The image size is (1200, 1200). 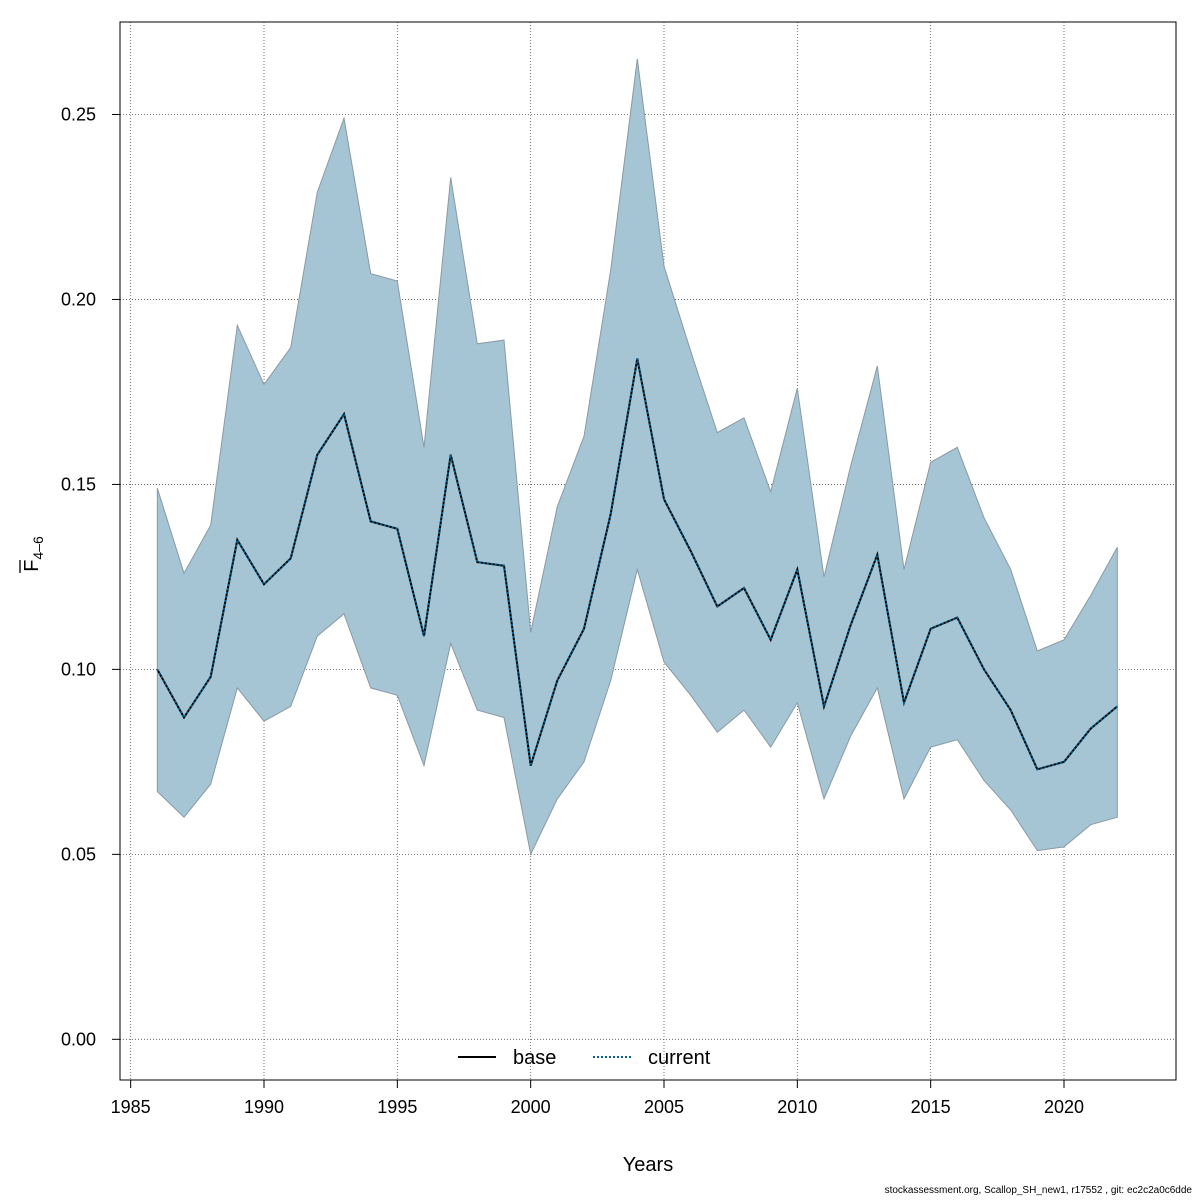 I want to click on y-axis-title-subscript: 4–6, so click(x=38, y=548).